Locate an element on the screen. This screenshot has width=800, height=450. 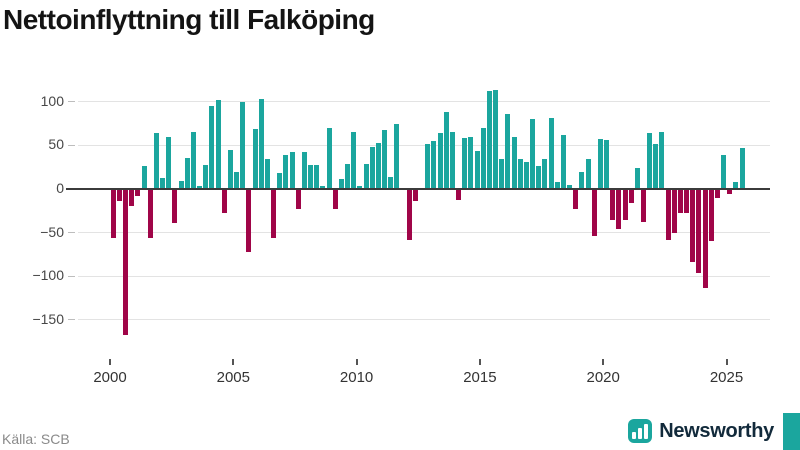
bar-2004-Q3 is located at coordinates (224, 201).